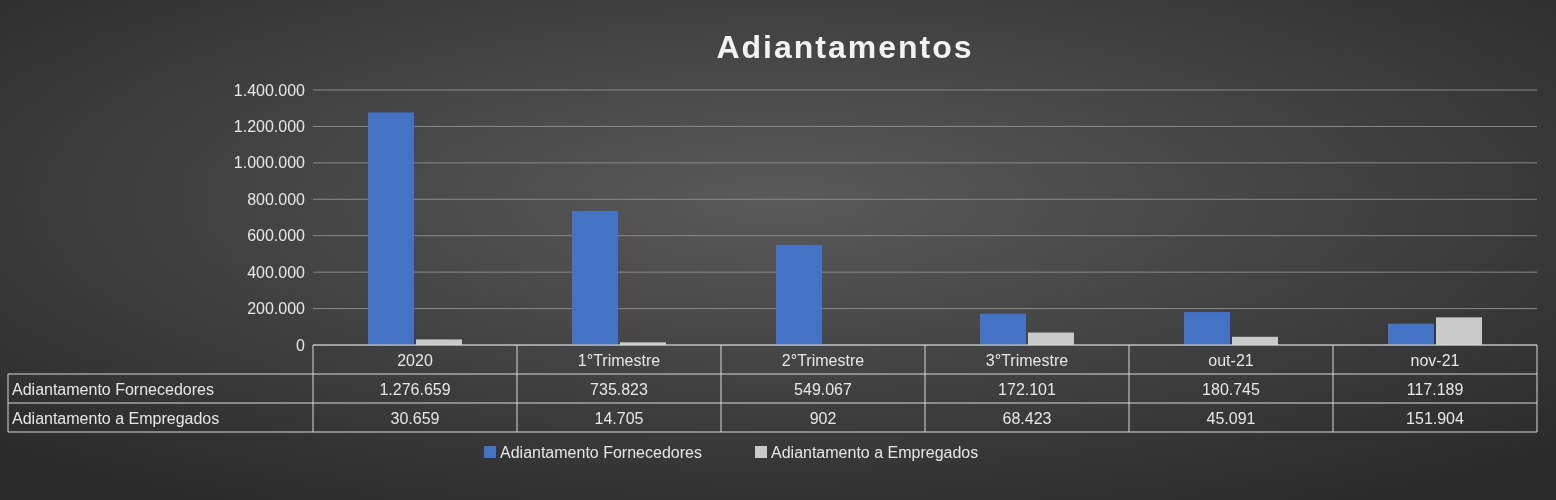 This screenshot has width=1556, height=500. I want to click on y-tick-label: 1.000.000, so click(269, 163).